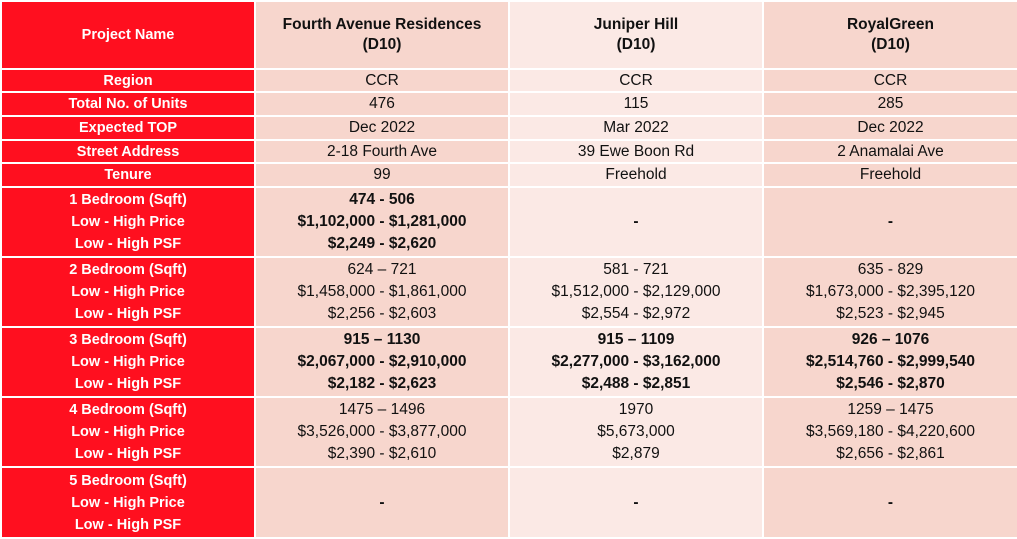 The image size is (1017, 539). Describe the element at coordinates (128, 270) in the screenshot. I see `group-label-size: 2 Bedroom (Sqft)` at that location.